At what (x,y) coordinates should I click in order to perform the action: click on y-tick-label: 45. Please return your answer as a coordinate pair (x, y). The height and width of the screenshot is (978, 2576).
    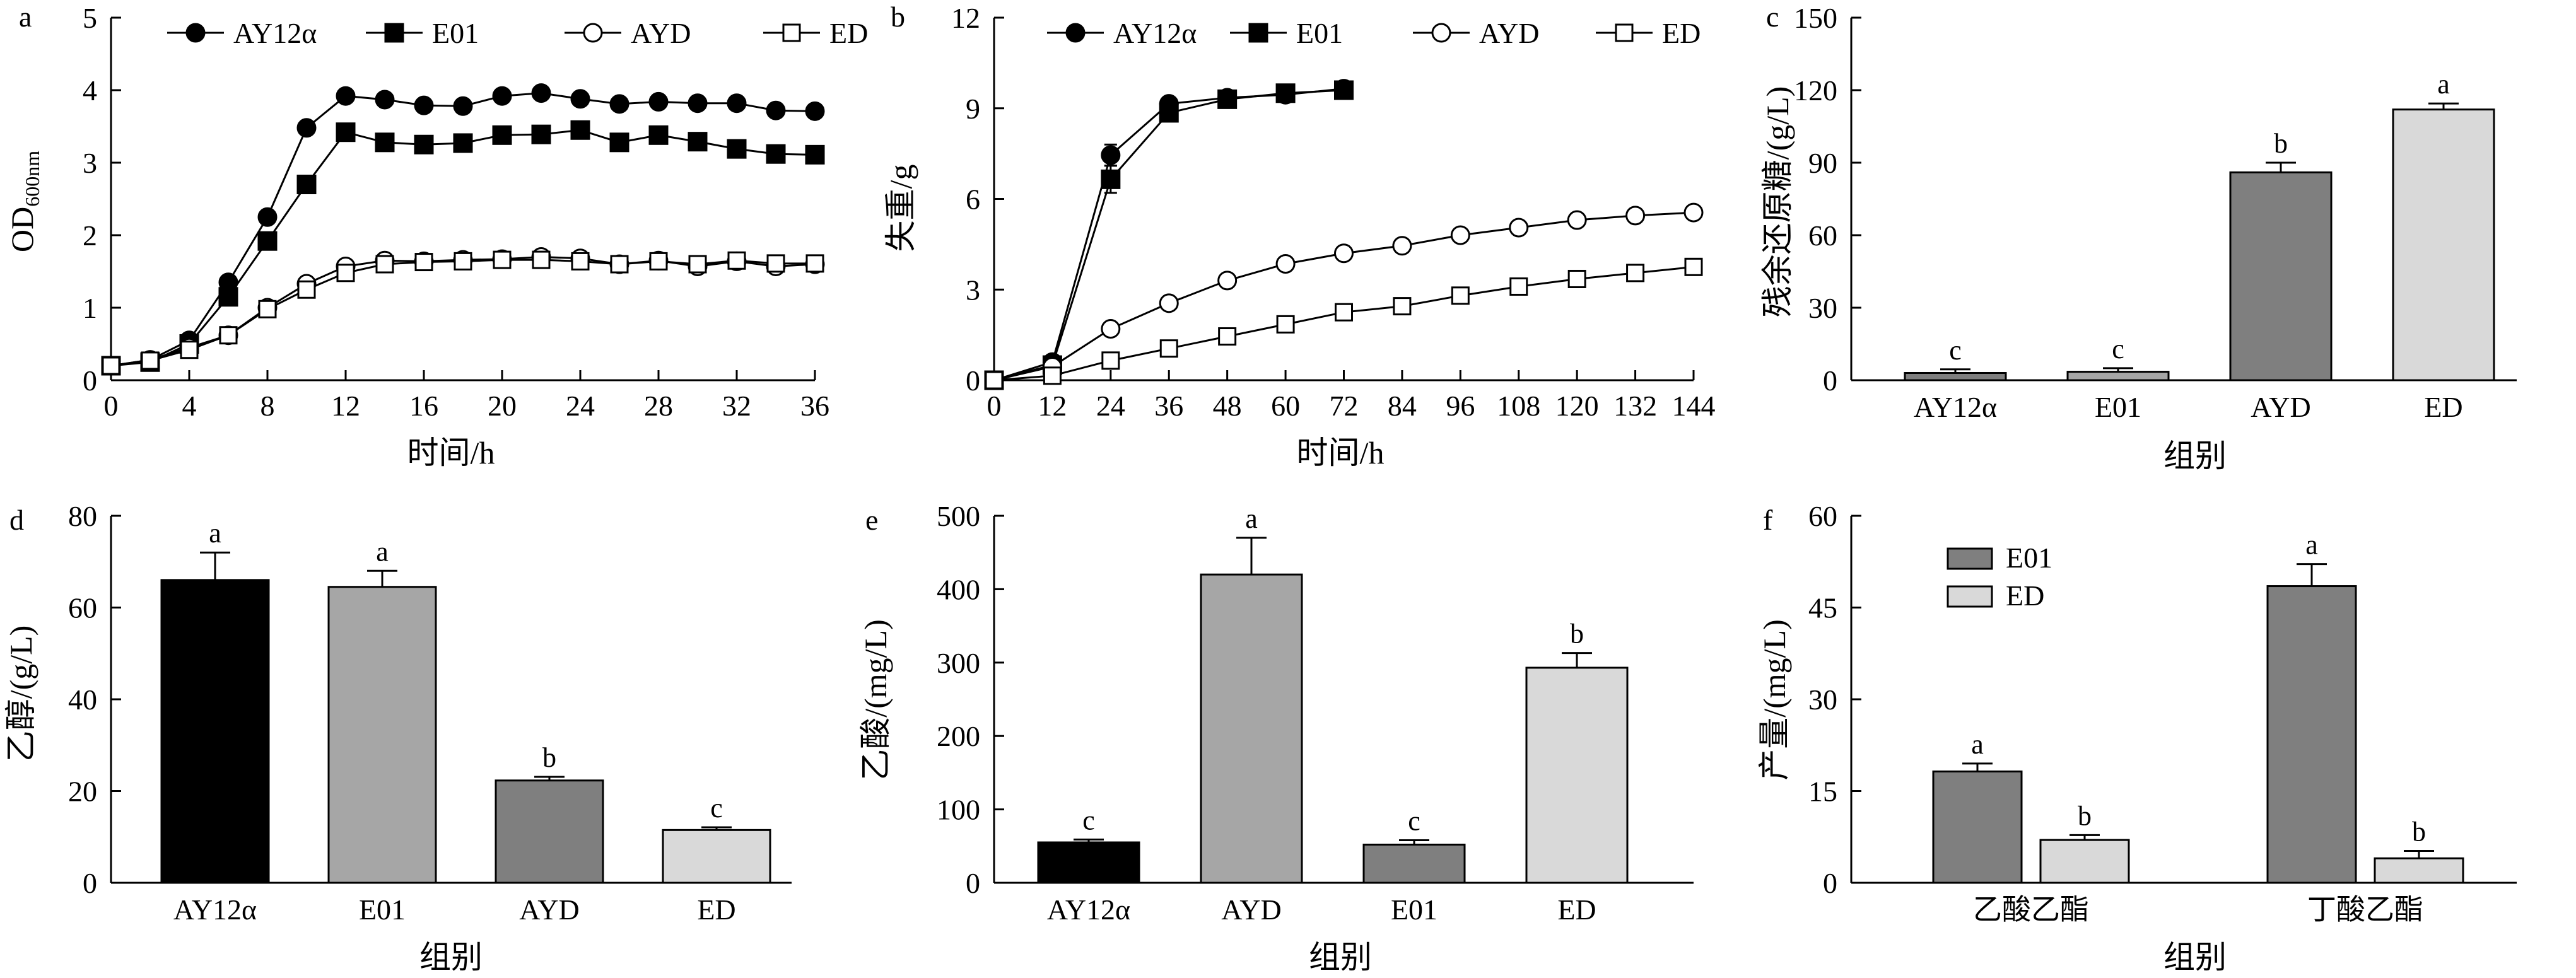
    Looking at the image, I should click on (1822, 608).